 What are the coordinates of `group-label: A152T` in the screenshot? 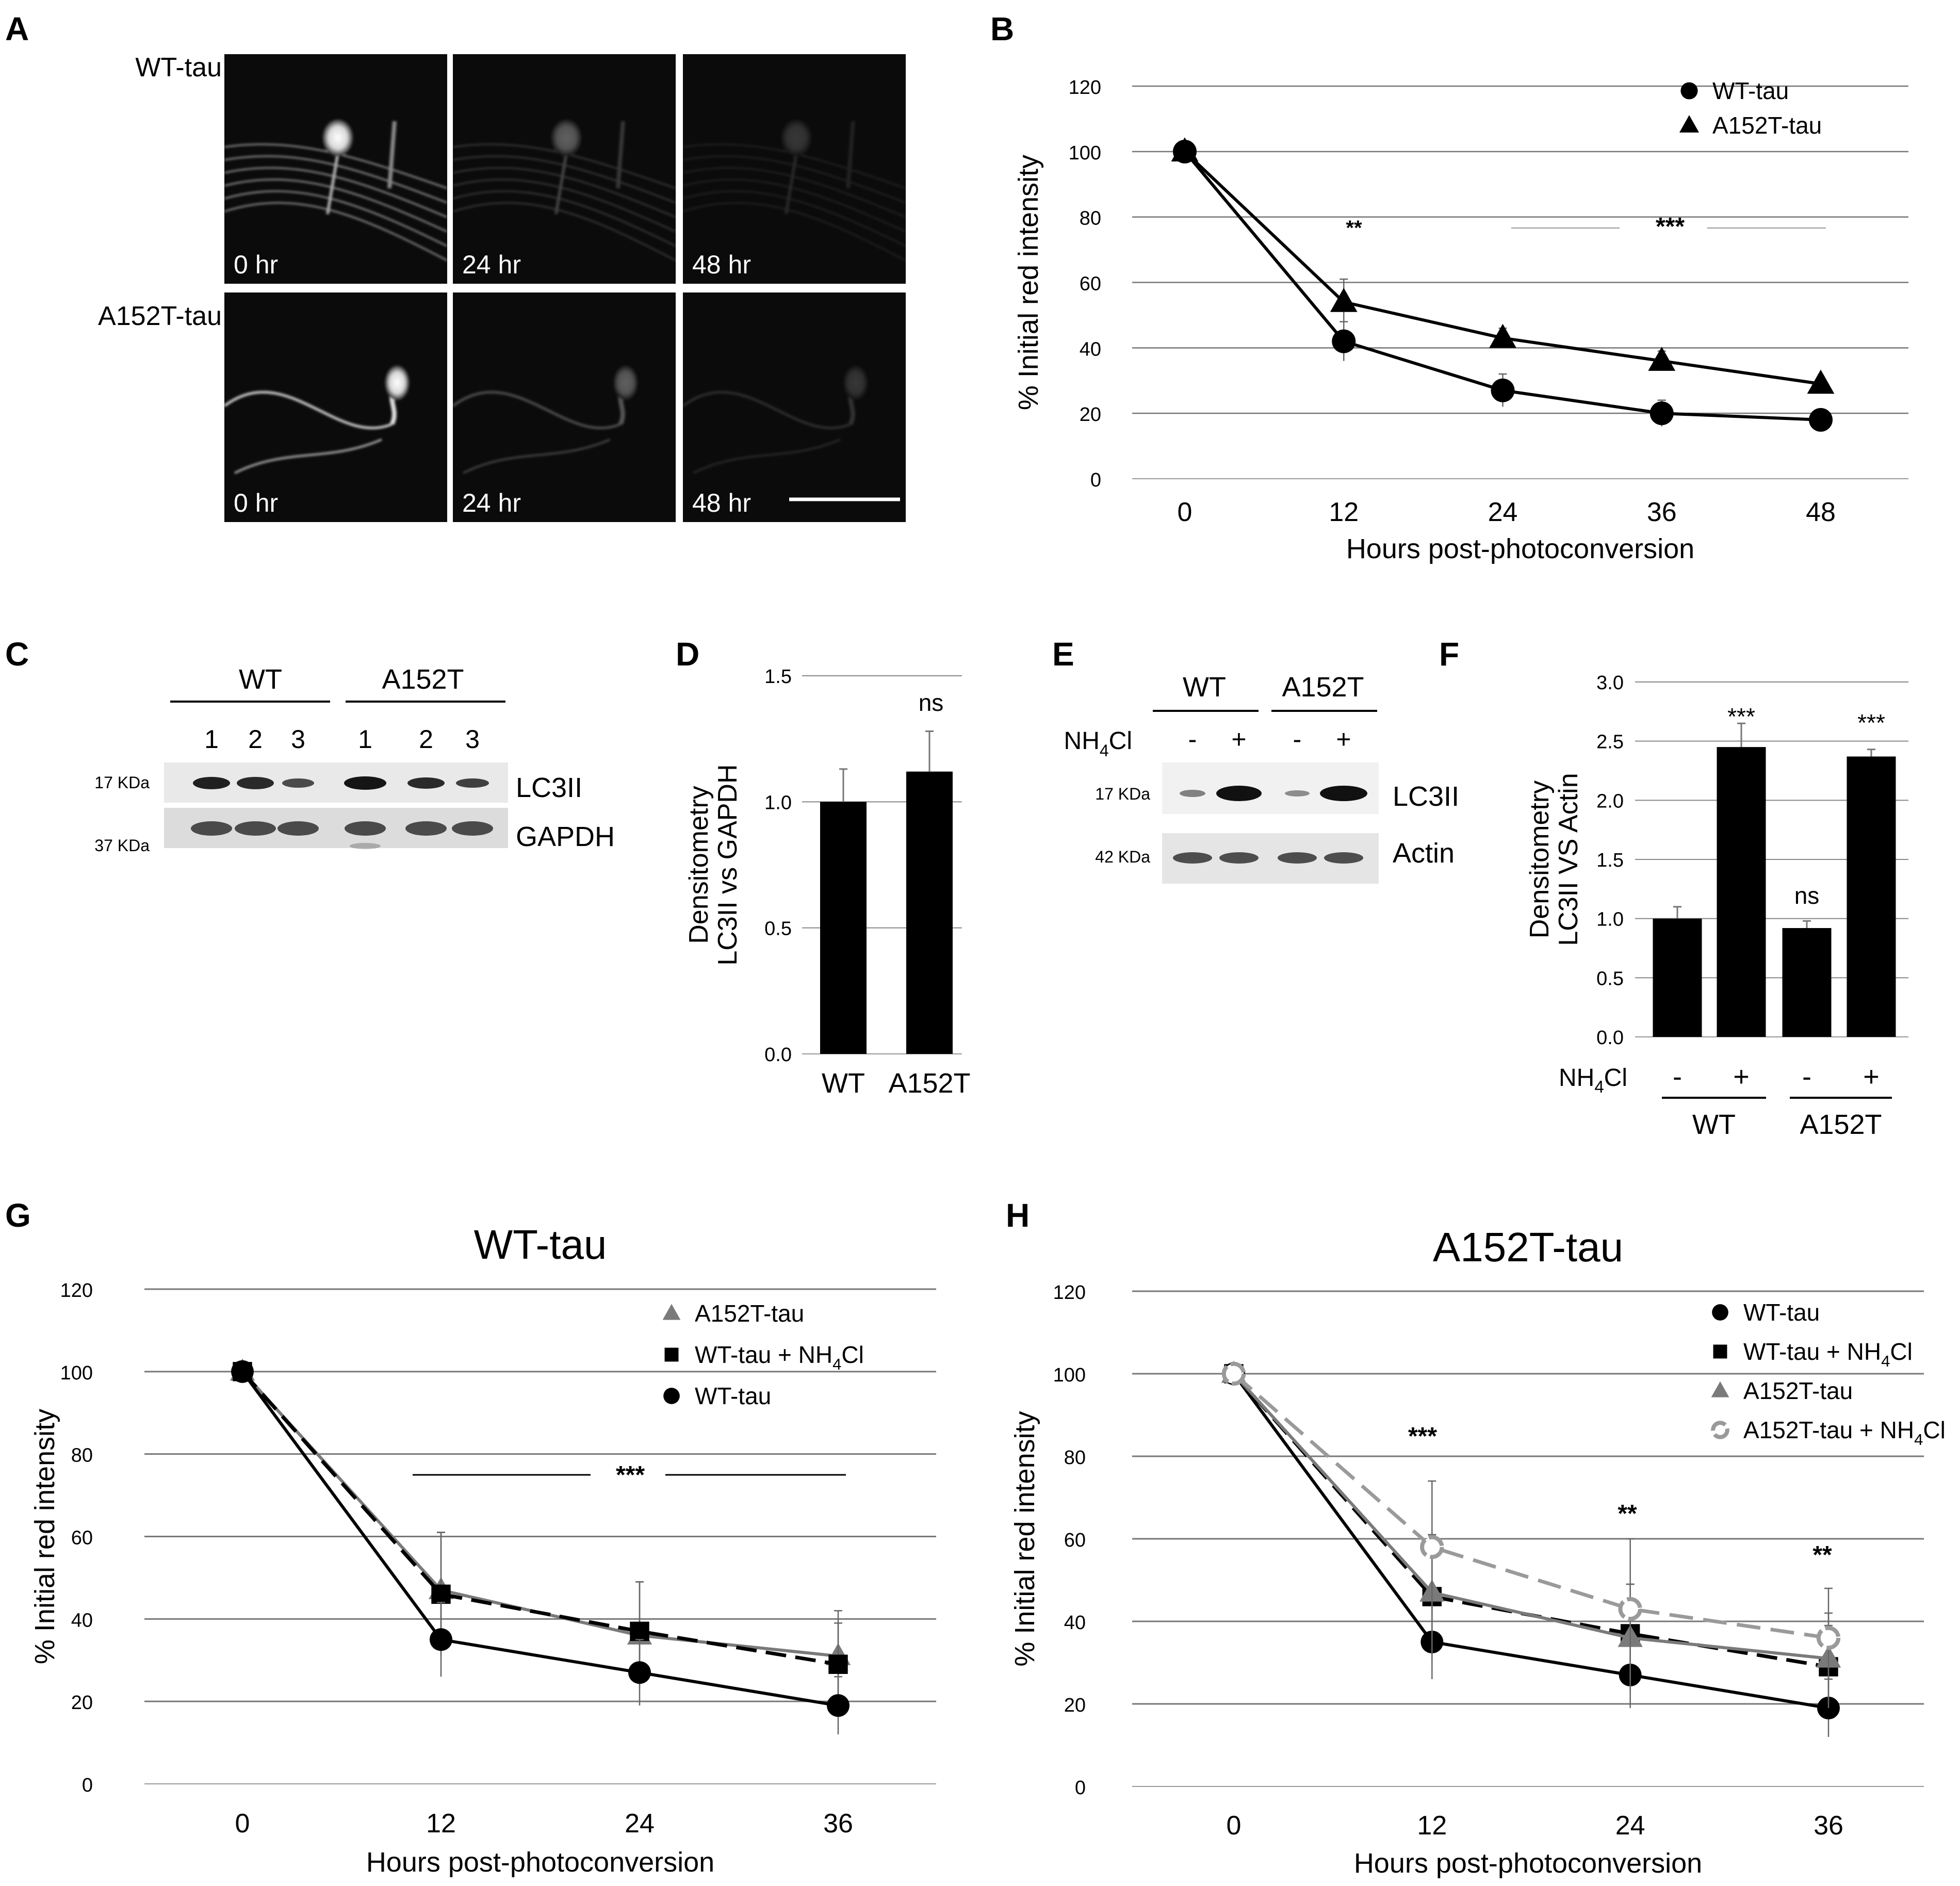 It's located at (1841, 1124).